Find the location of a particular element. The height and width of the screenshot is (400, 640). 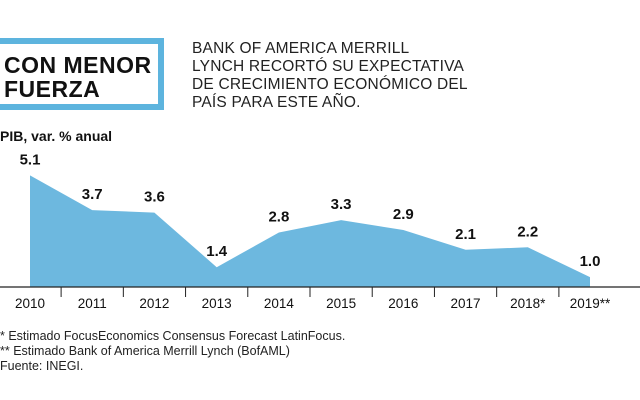

x-tick-label: 2013 is located at coordinates (217, 303).